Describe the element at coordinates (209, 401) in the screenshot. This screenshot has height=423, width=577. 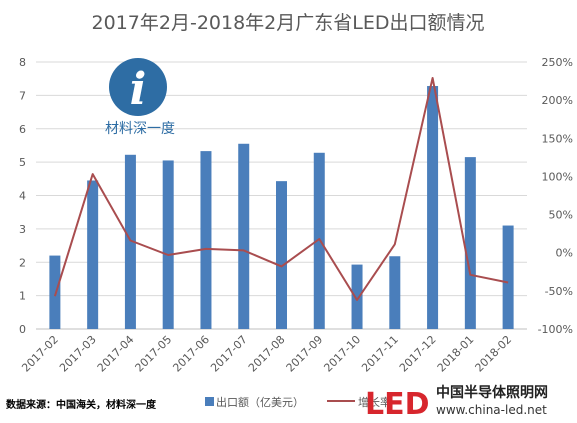
I see `legend-bar-swatch` at that location.